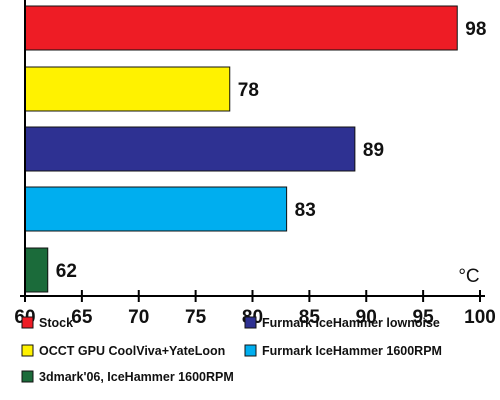  I want to click on value-label-5: 62, so click(66, 271).